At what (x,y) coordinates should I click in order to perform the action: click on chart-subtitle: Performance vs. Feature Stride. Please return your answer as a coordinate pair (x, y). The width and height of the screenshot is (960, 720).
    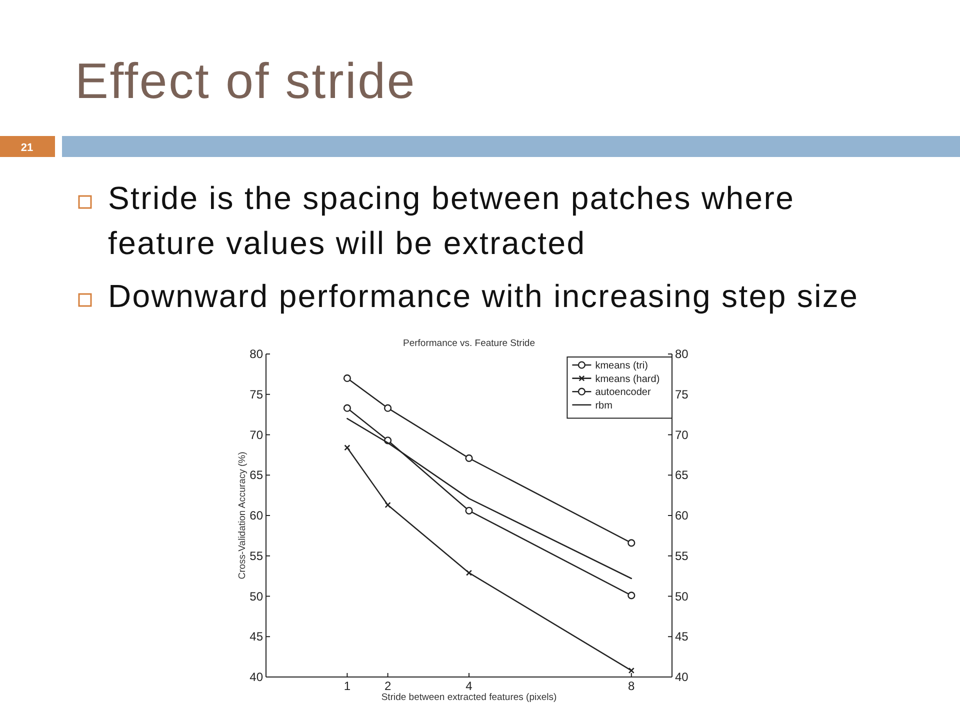
    Looking at the image, I should click on (469, 343).